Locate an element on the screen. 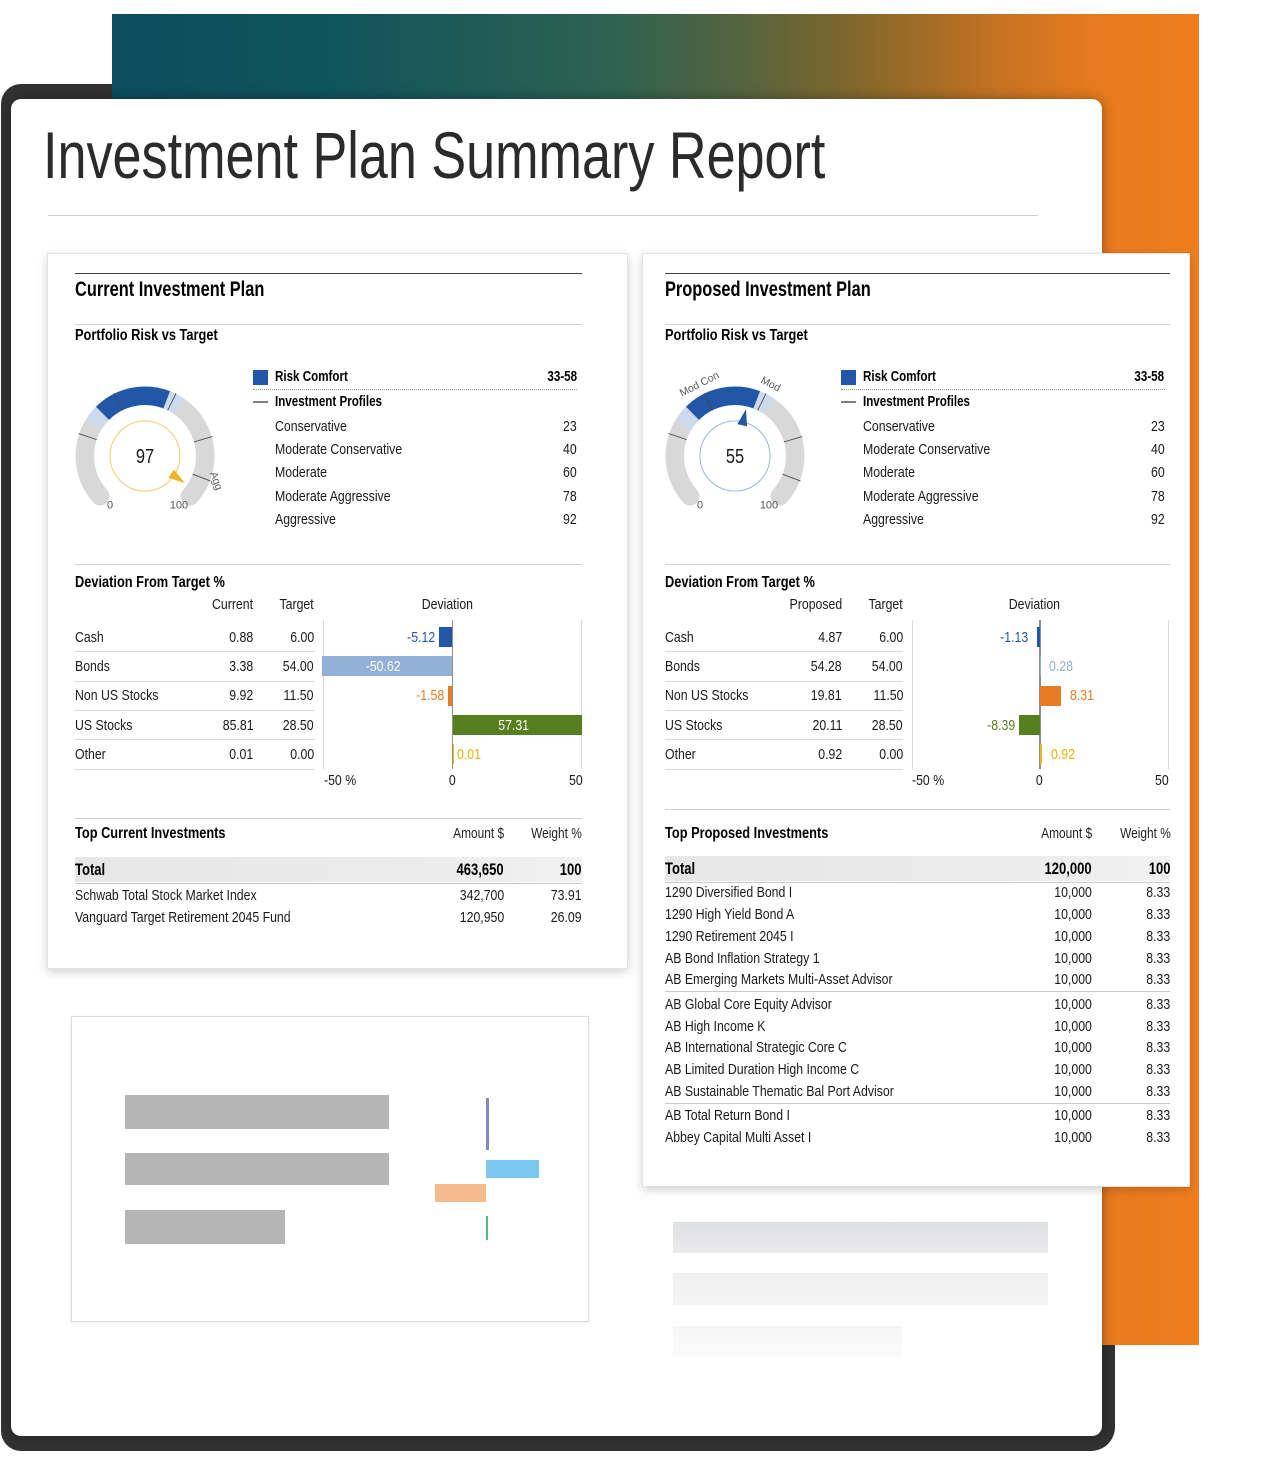 Image resolution: width=1288 pixels, height=1469 pixels. svg-text: Mod is located at coordinates (770, 385).